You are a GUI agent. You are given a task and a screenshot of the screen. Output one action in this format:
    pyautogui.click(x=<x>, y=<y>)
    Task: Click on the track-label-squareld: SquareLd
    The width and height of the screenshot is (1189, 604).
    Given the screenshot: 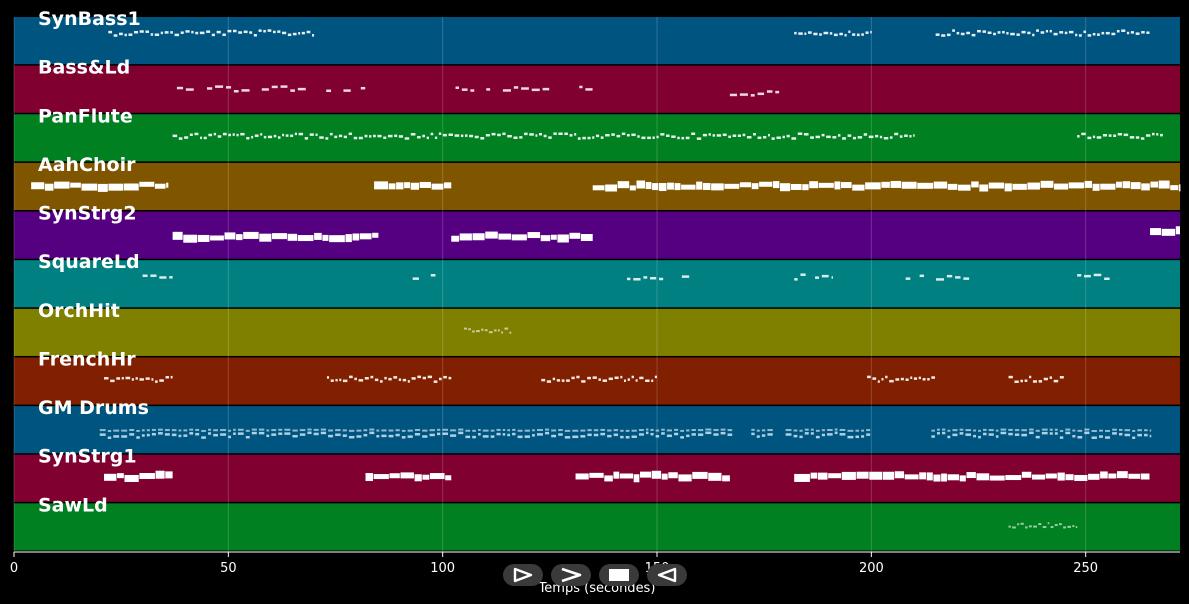 What is the action you would take?
    pyautogui.click(x=89, y=262)
    